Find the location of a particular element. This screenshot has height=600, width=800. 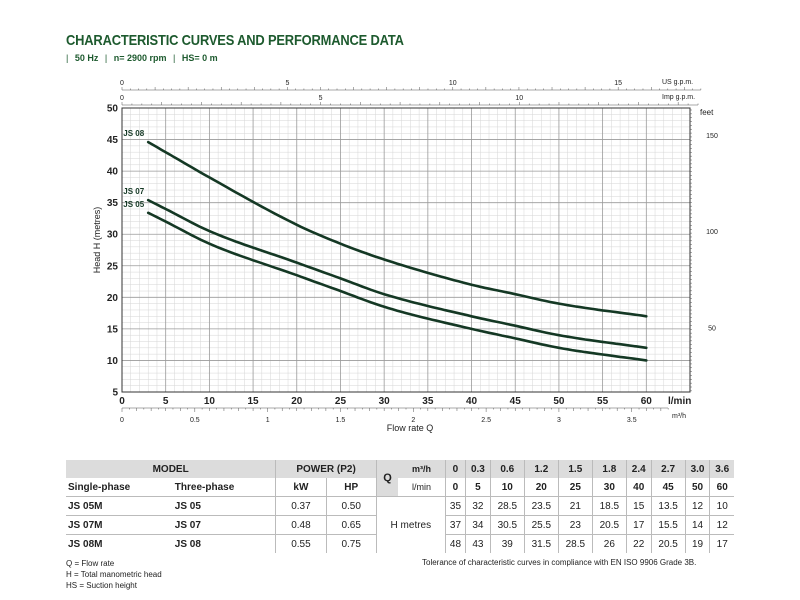

head-value: 23 is located at coordinates (575, 525).